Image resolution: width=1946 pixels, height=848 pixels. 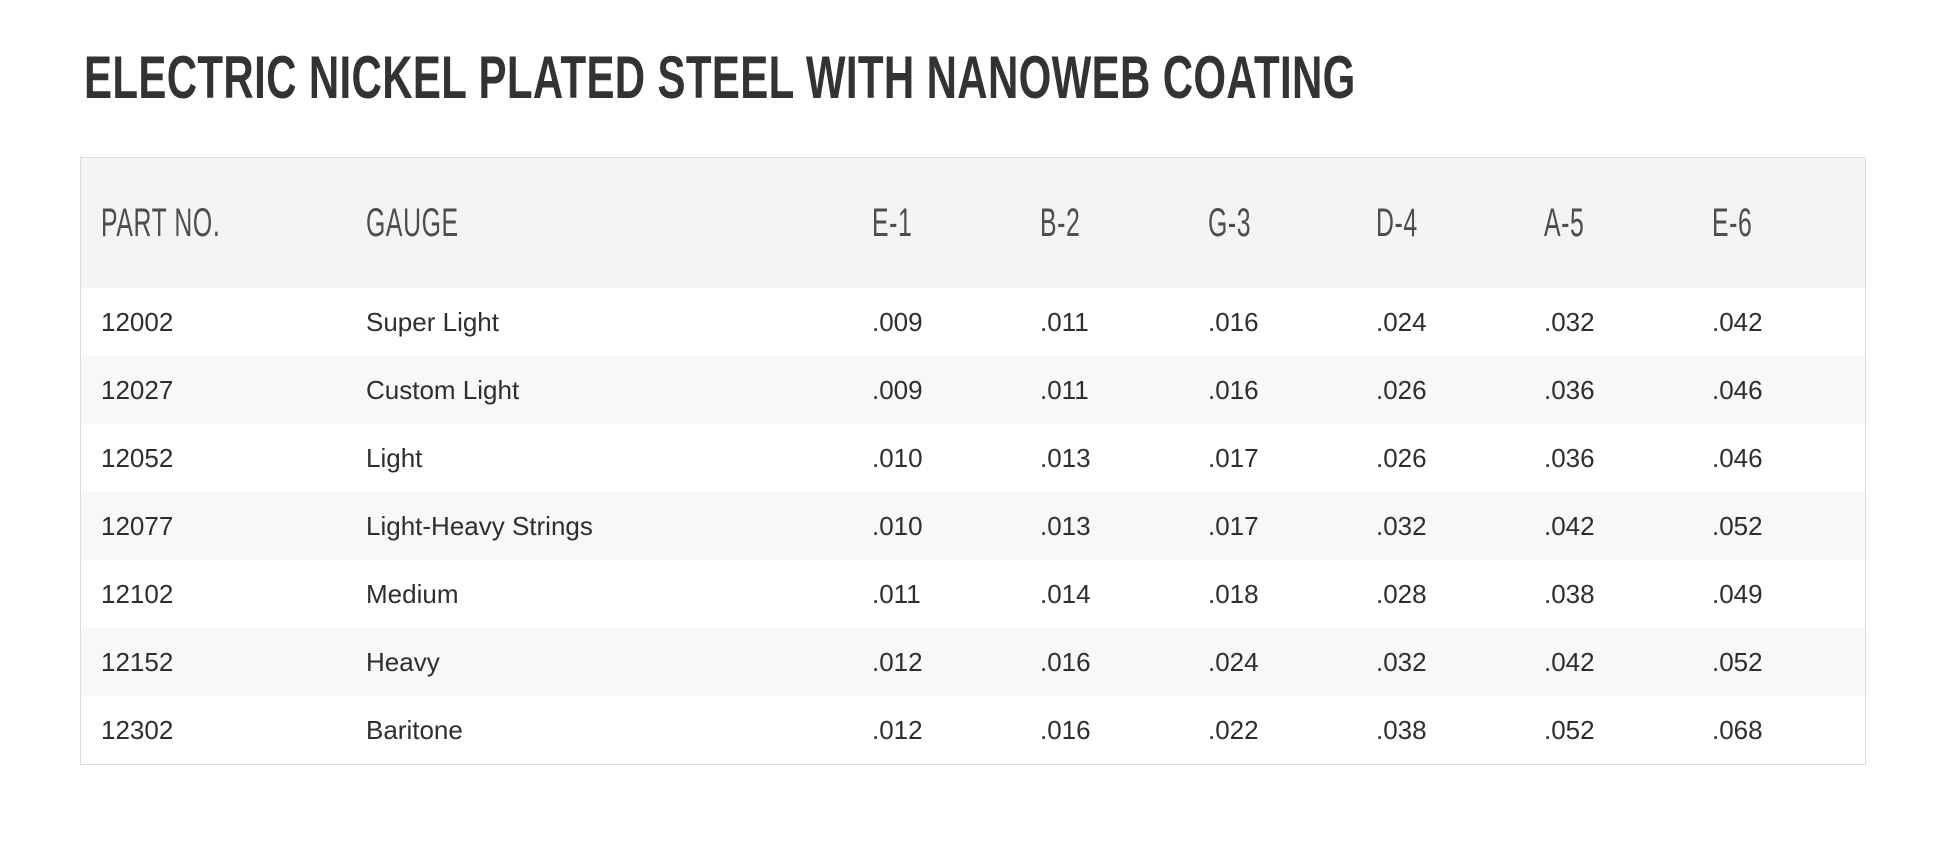 I want to click on column-header-a5: A-5, so click(x=1564, y=222).